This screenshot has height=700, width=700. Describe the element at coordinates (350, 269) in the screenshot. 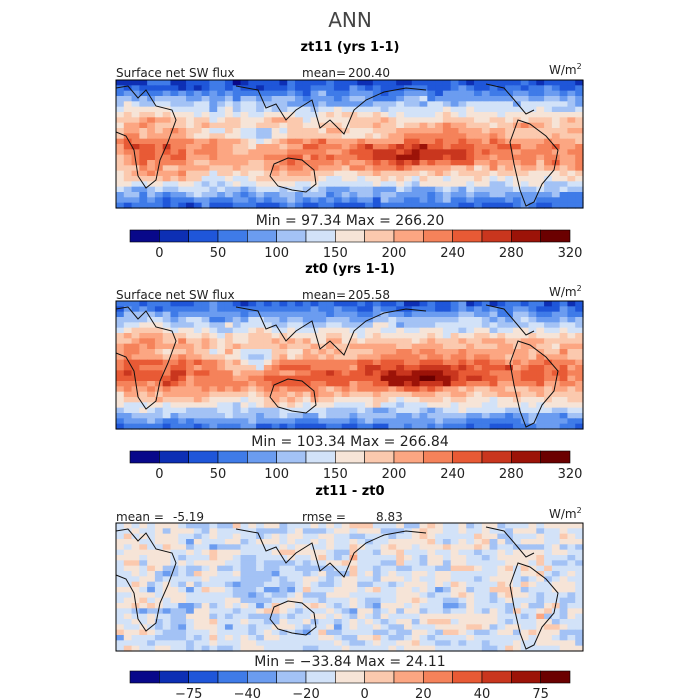

I see `panel-2-title: zt0 (yrs 1-1)` at that location.